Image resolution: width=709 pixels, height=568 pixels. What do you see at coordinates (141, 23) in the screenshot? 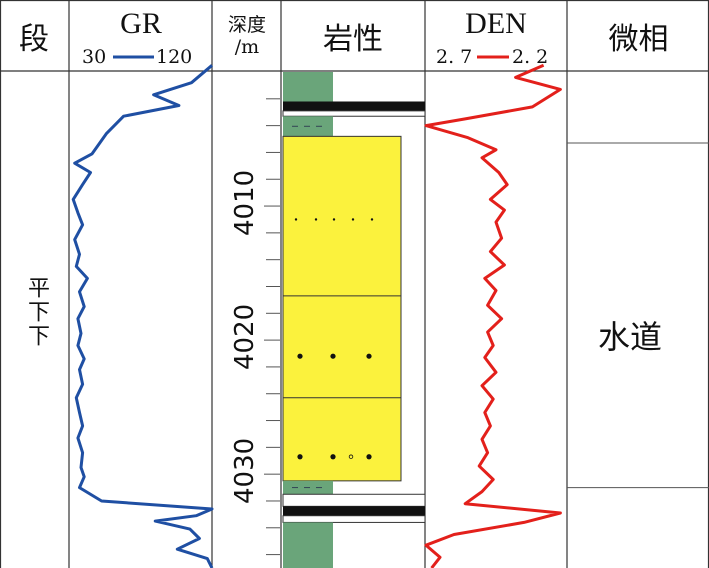
I see `gr-header: GR` at bounding box center [141, 23].